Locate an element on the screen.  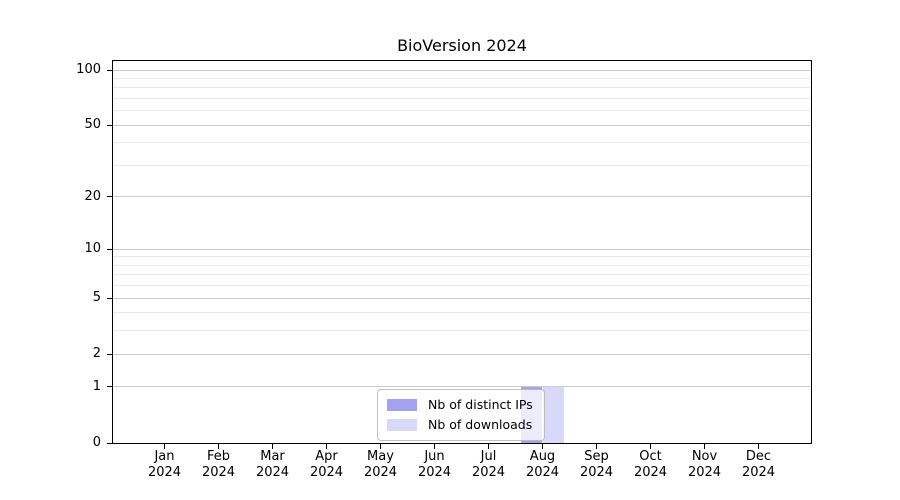
y-axis-tick-label: 1 is located at coordinates (96, 386).